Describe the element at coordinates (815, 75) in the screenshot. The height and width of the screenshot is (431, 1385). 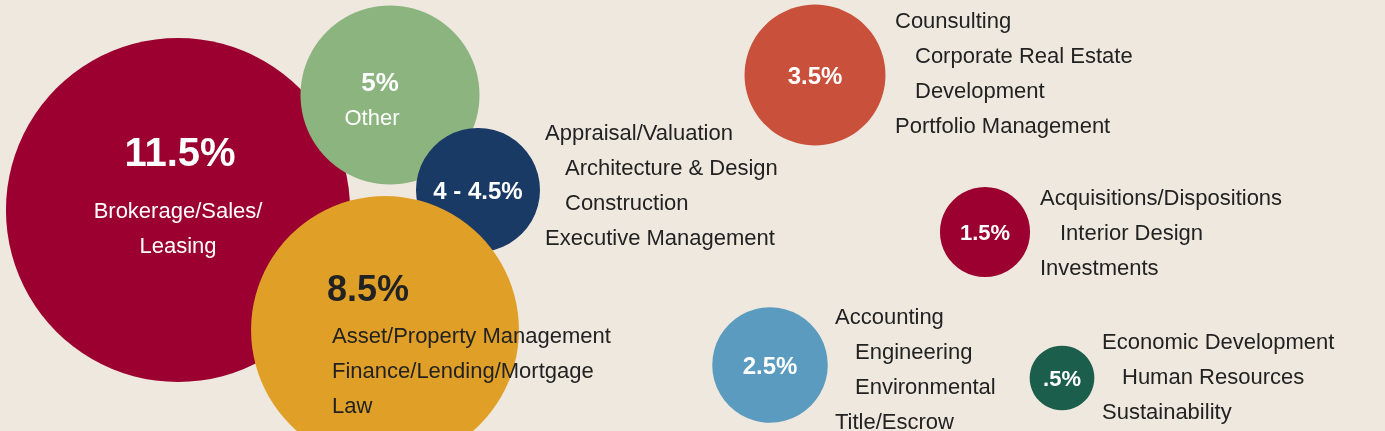
I see `data-label: 3.5%` at that location.